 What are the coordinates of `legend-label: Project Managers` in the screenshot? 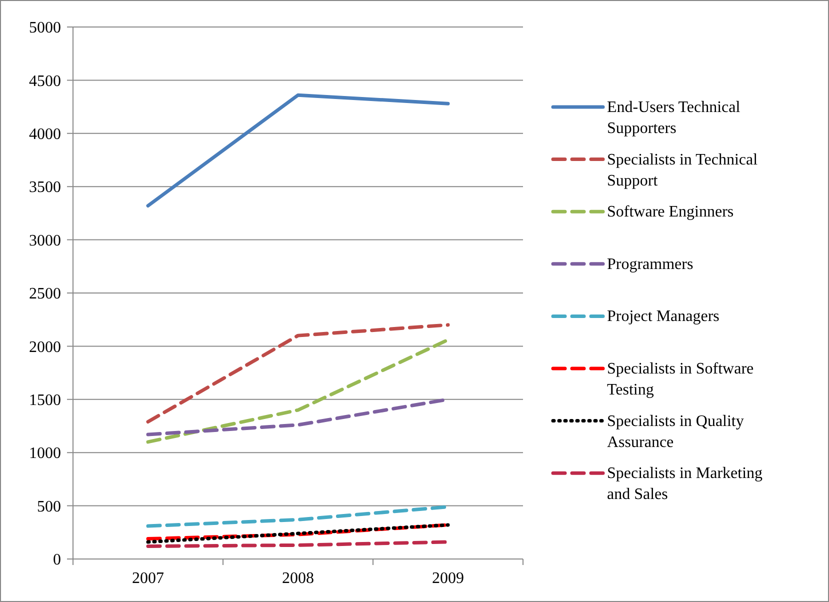 It's located at (663, 317).